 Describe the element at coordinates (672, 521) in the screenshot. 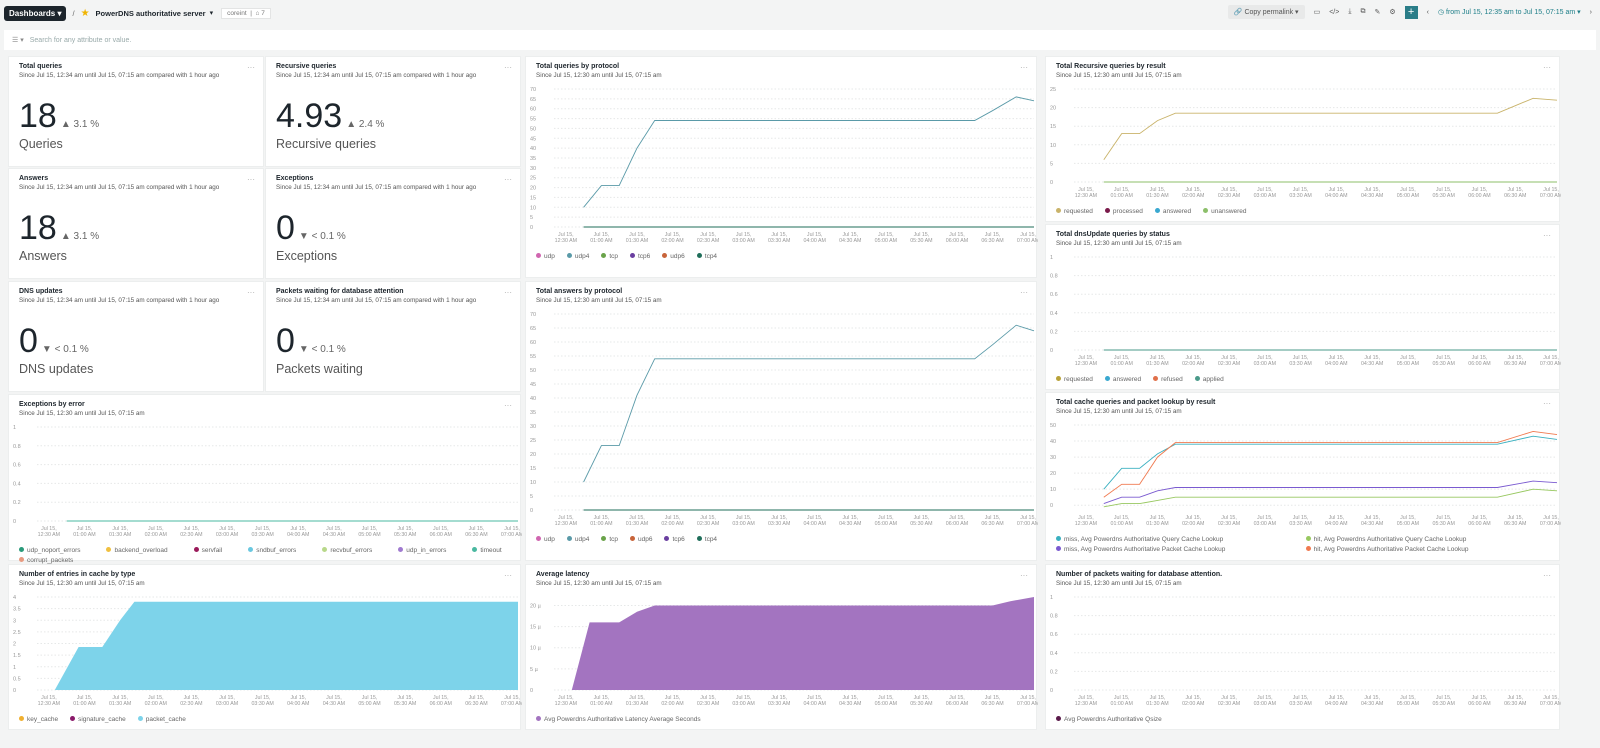

I see `x-tick-label: Jul 15, 02:00 AM` at that location.